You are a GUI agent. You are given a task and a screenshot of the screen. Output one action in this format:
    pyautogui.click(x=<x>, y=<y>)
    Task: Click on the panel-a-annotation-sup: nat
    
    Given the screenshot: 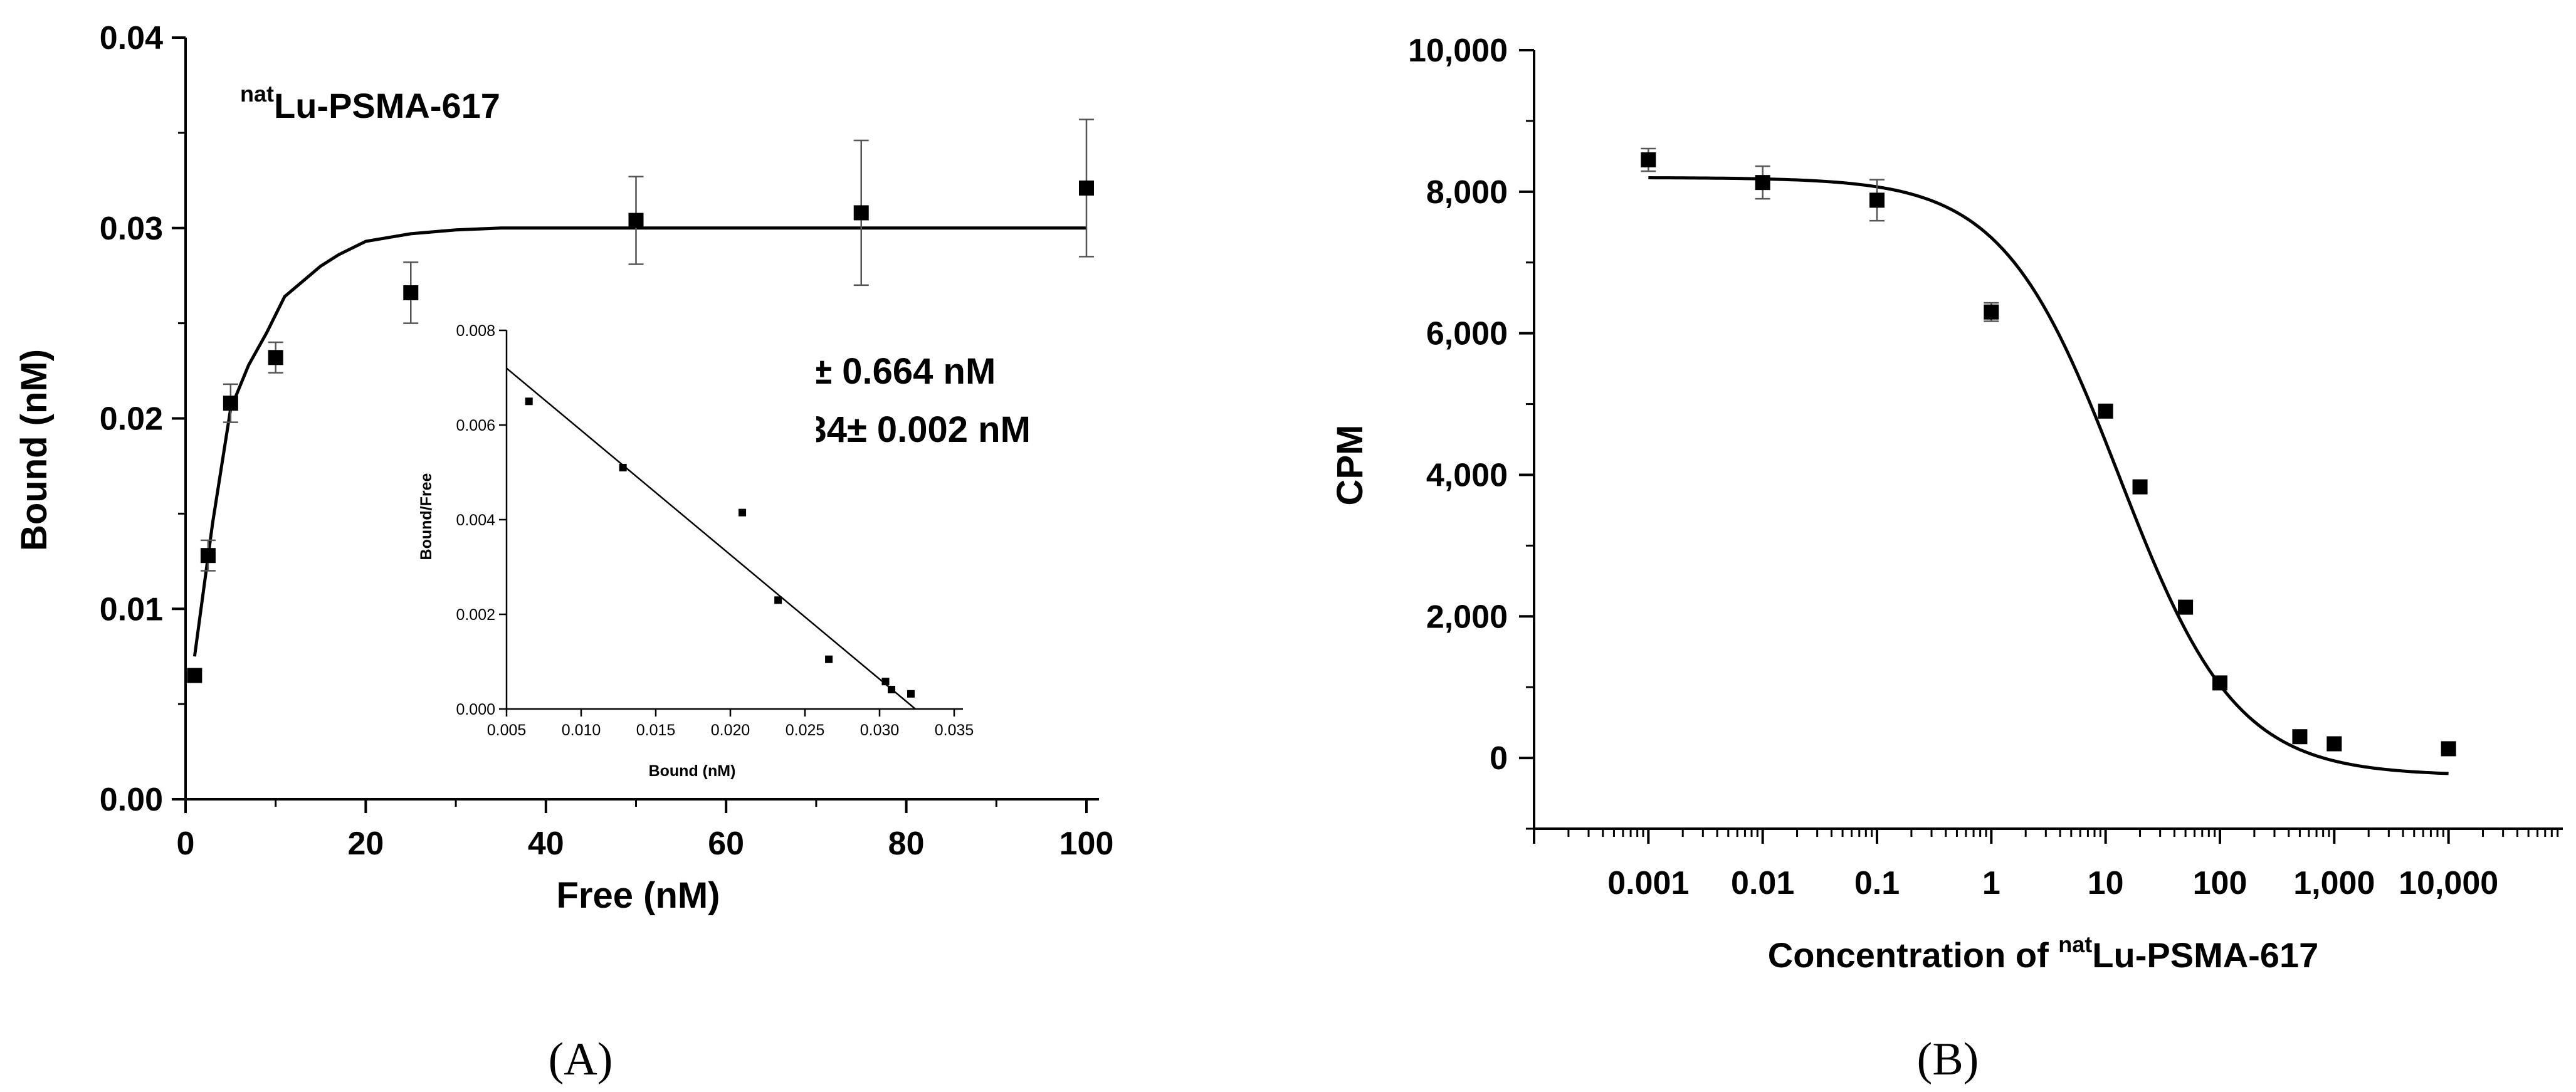 What is the action you would take?
    pyautogui.click(x=257, y=94)
    